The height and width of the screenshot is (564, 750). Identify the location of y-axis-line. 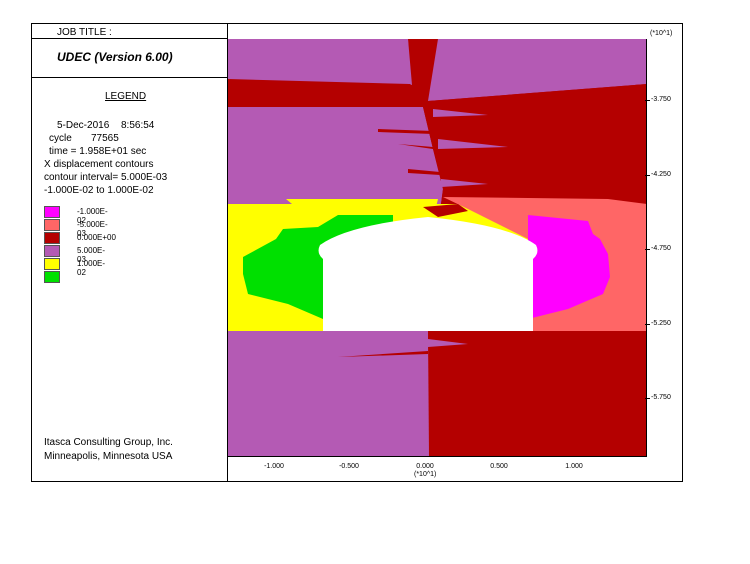
(646, 247).